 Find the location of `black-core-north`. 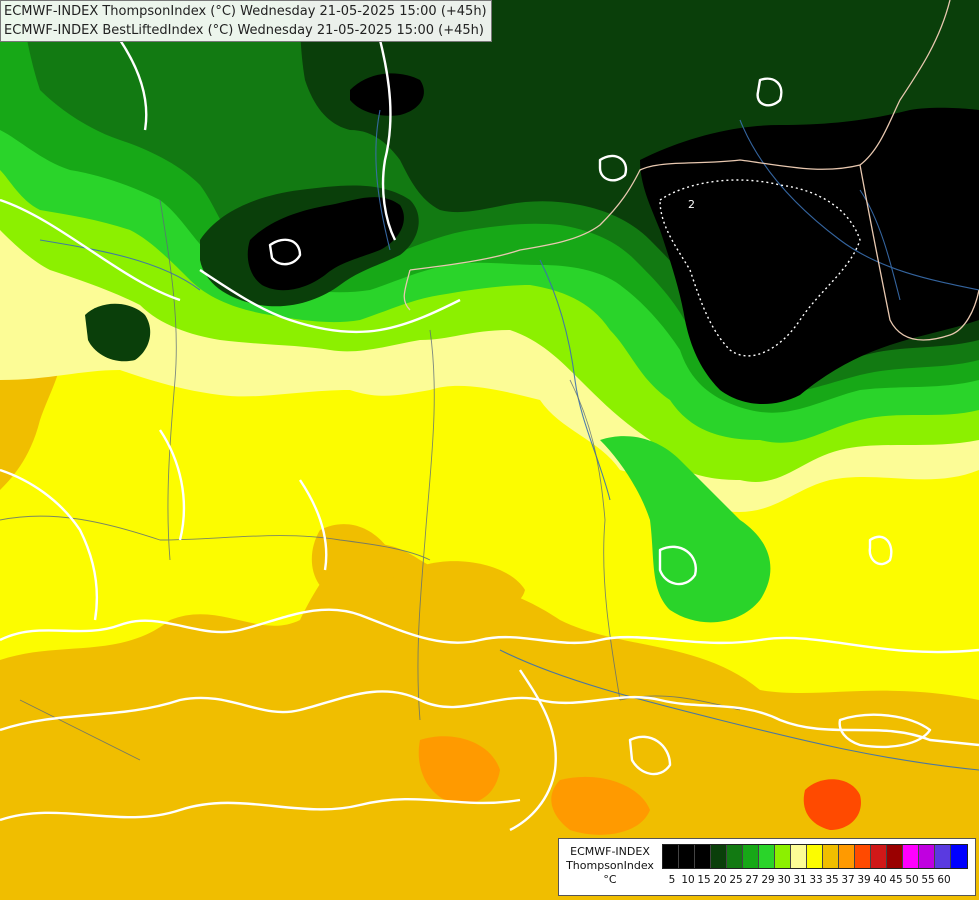

black-core-north is located at coordinates (387, 94).